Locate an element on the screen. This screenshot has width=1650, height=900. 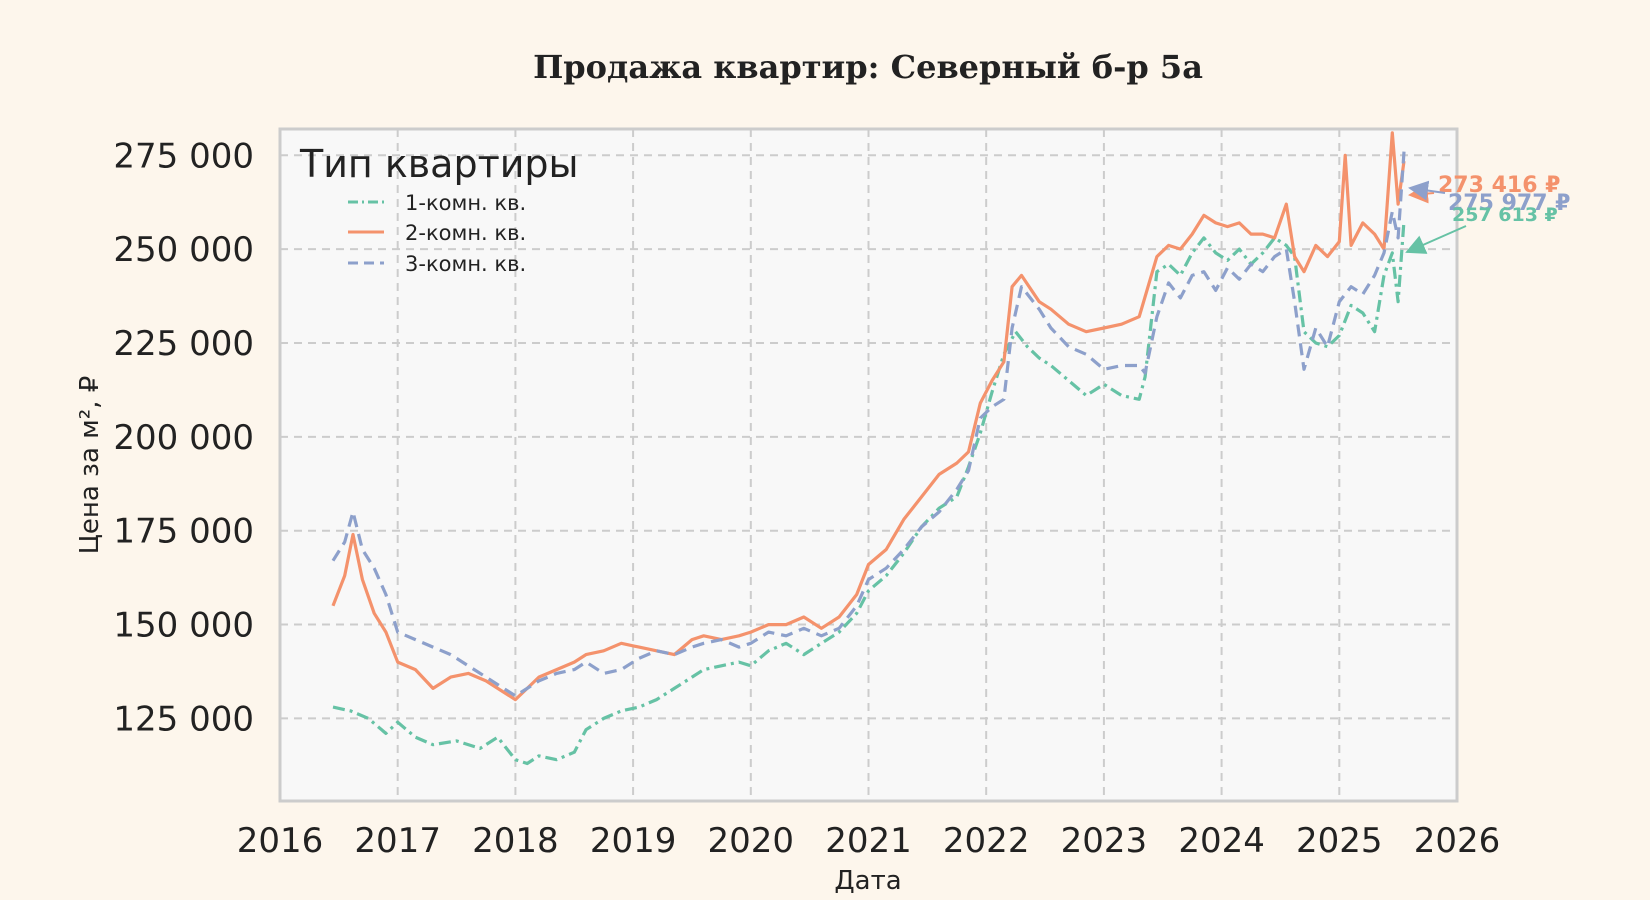
x-tick-label: 2020 is located at coordinates (751, 841).